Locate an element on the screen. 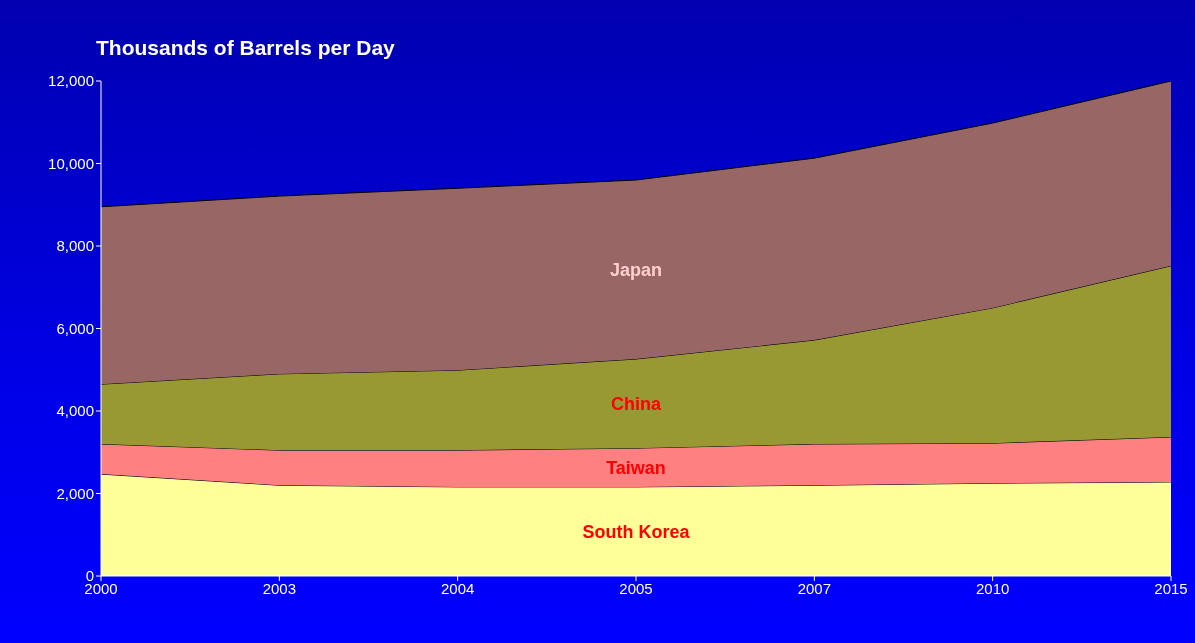  y-tick-label: 0 is located at coordinates (89, 576).